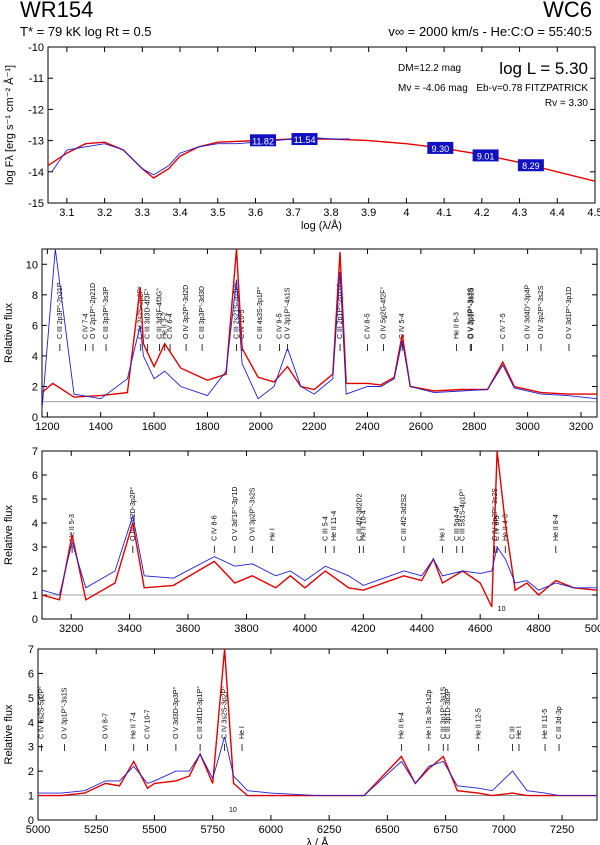  I want to click on line-id-label: He II 3-2, so click(165, 325).